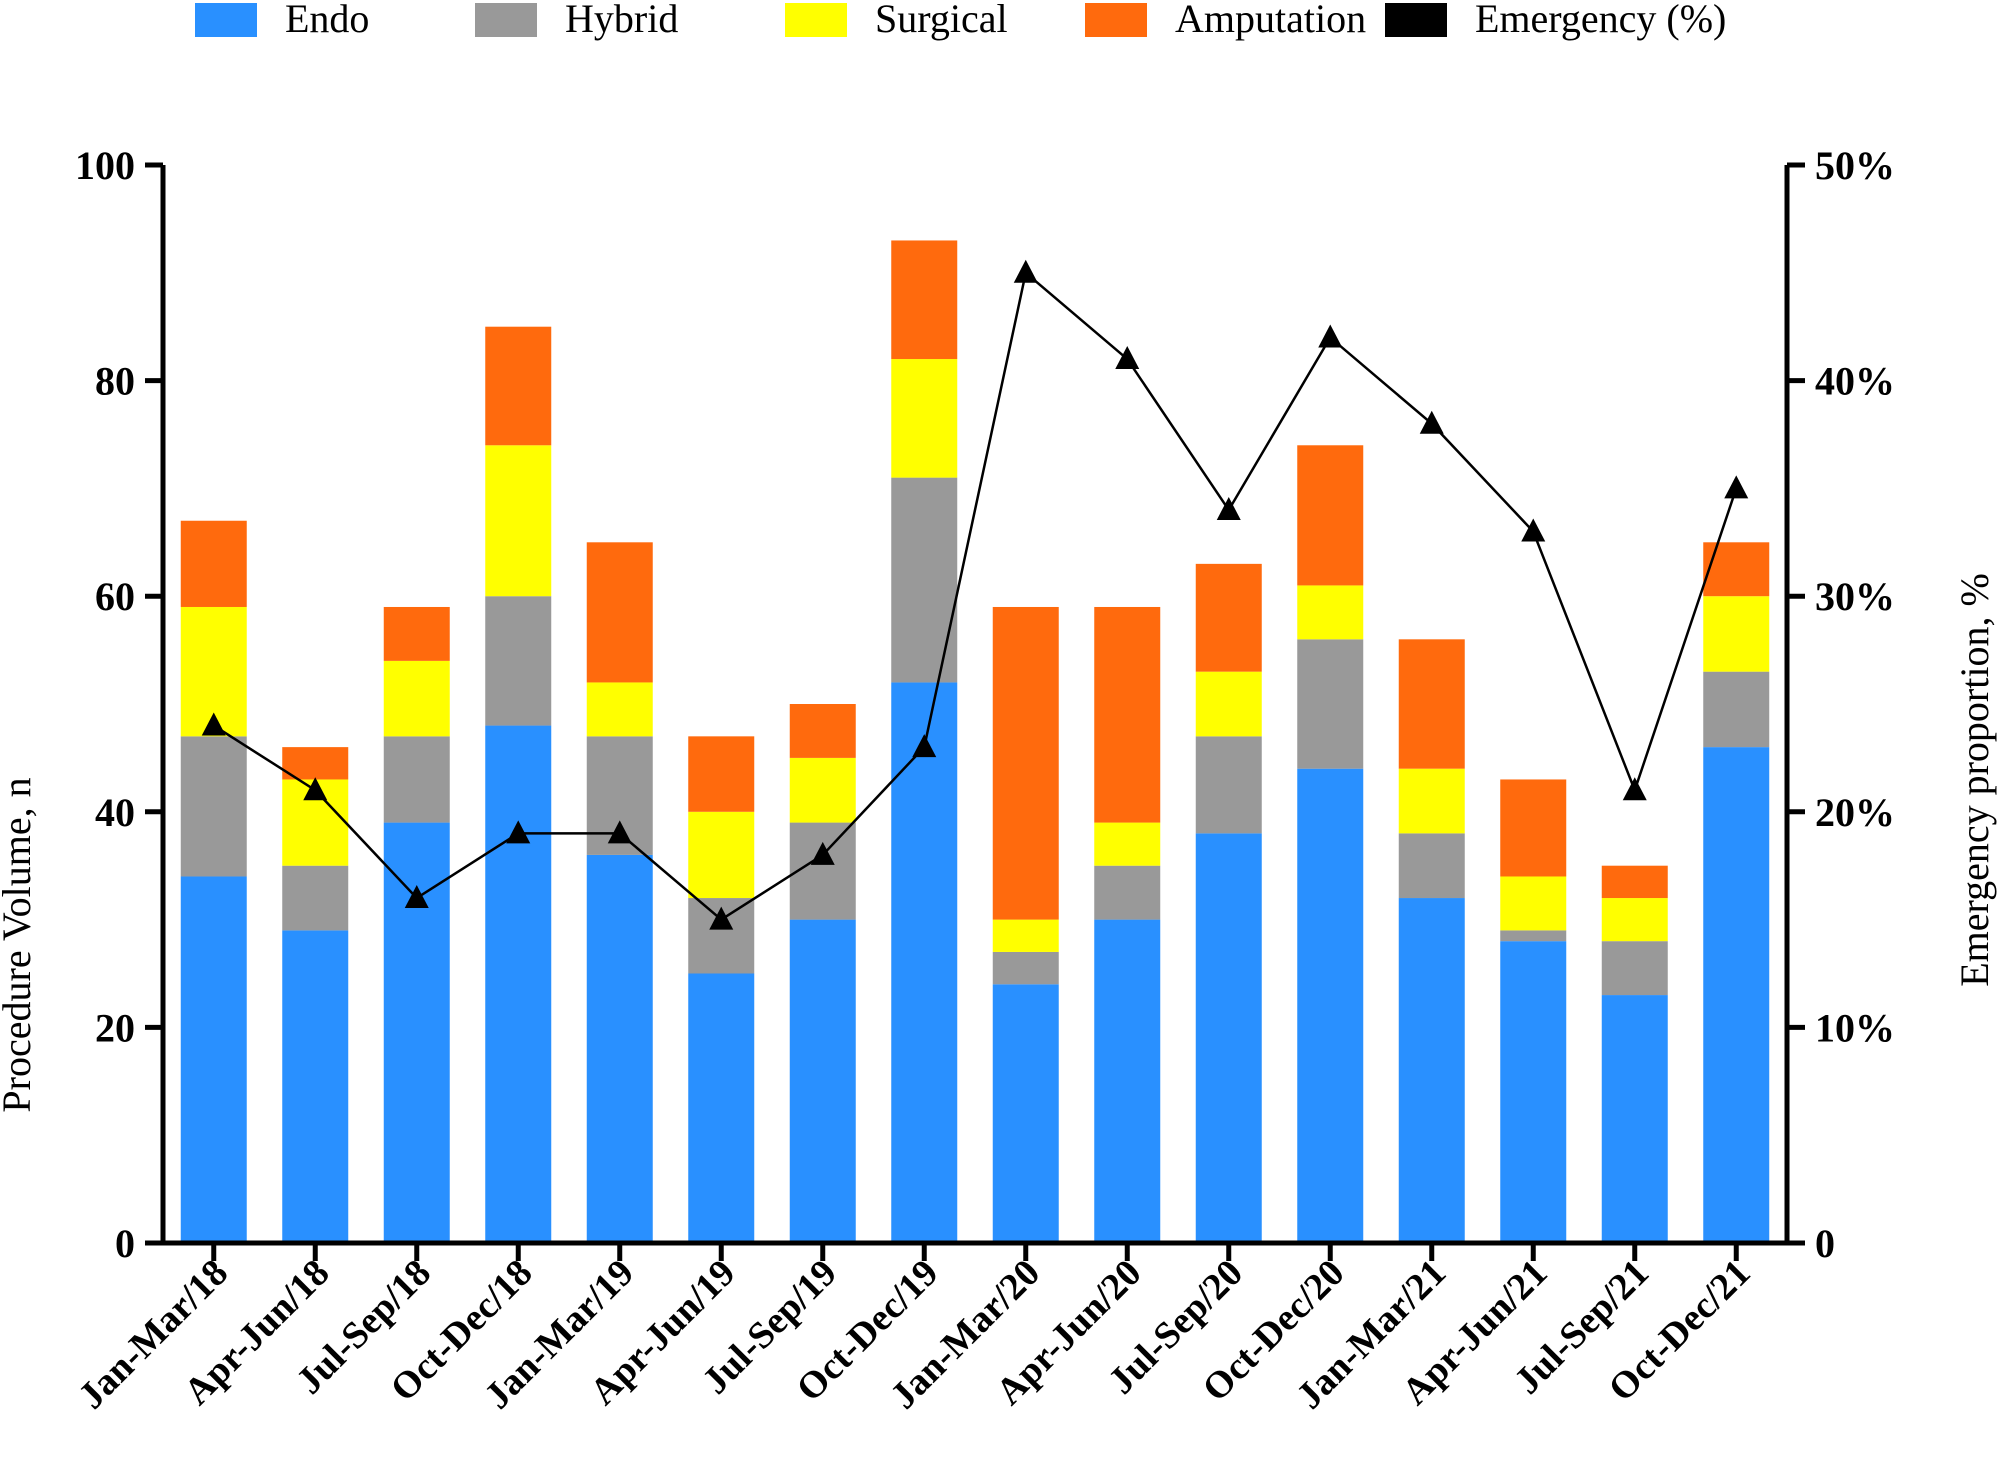 The height and width of the screenshot is (1460, 2006). Describe the element at coordinates (1600, 20) in the screenshot. I see `legend-label-emergency: Emergency (%)` at that location.